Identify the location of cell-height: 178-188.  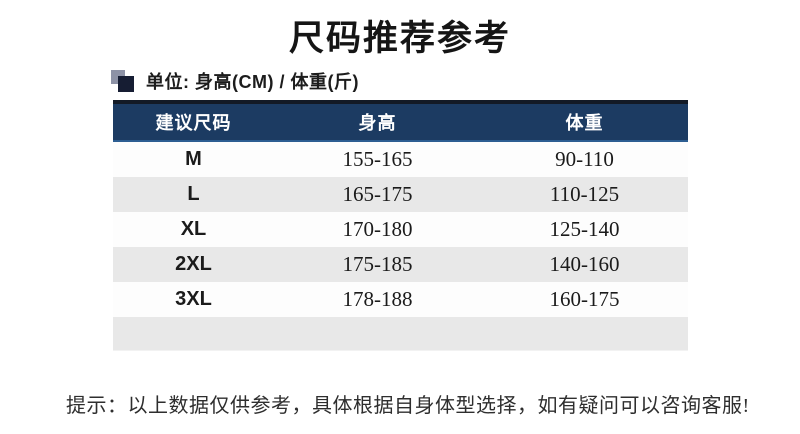
(377, 299).